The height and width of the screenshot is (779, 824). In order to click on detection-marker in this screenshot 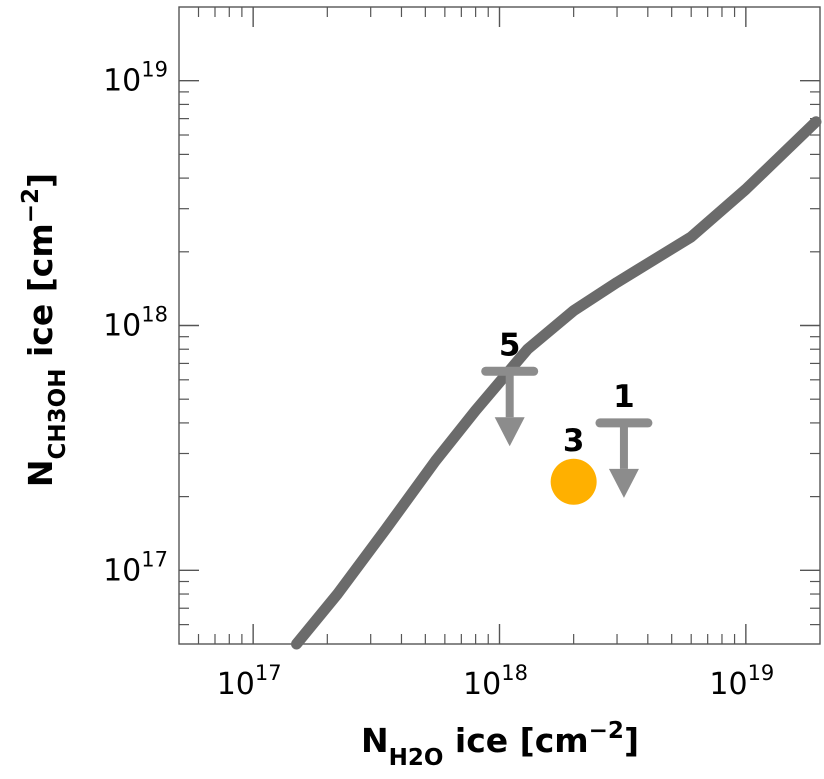, I will do `click(573, 481)`.